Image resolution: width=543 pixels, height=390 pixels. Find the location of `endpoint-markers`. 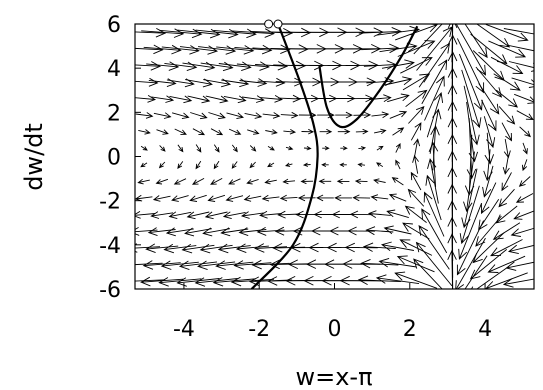

endpoint-markers is located at coordinates (273, 24).